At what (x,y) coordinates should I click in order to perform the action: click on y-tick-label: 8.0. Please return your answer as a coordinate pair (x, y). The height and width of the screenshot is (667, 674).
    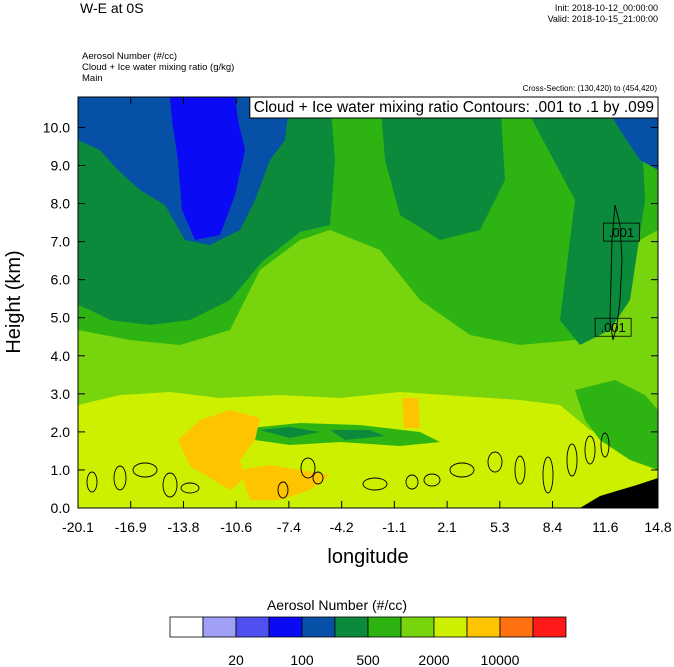
    Looking at the image, I should click on (61, 204).